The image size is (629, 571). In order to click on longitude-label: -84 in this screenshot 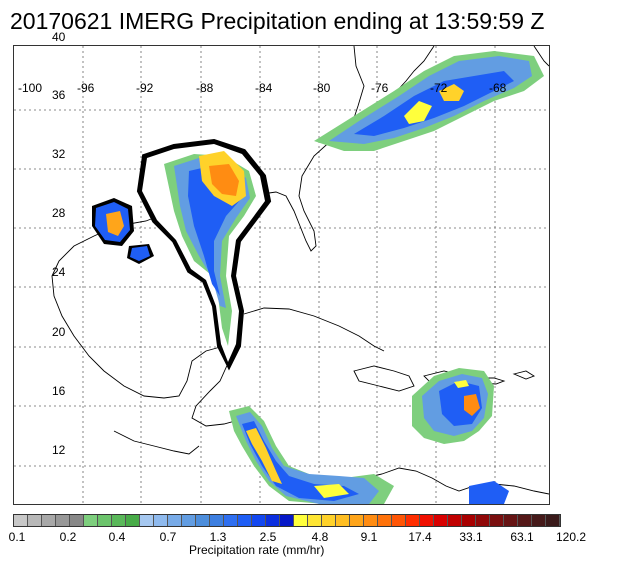, I will do `click(264, 88)`.